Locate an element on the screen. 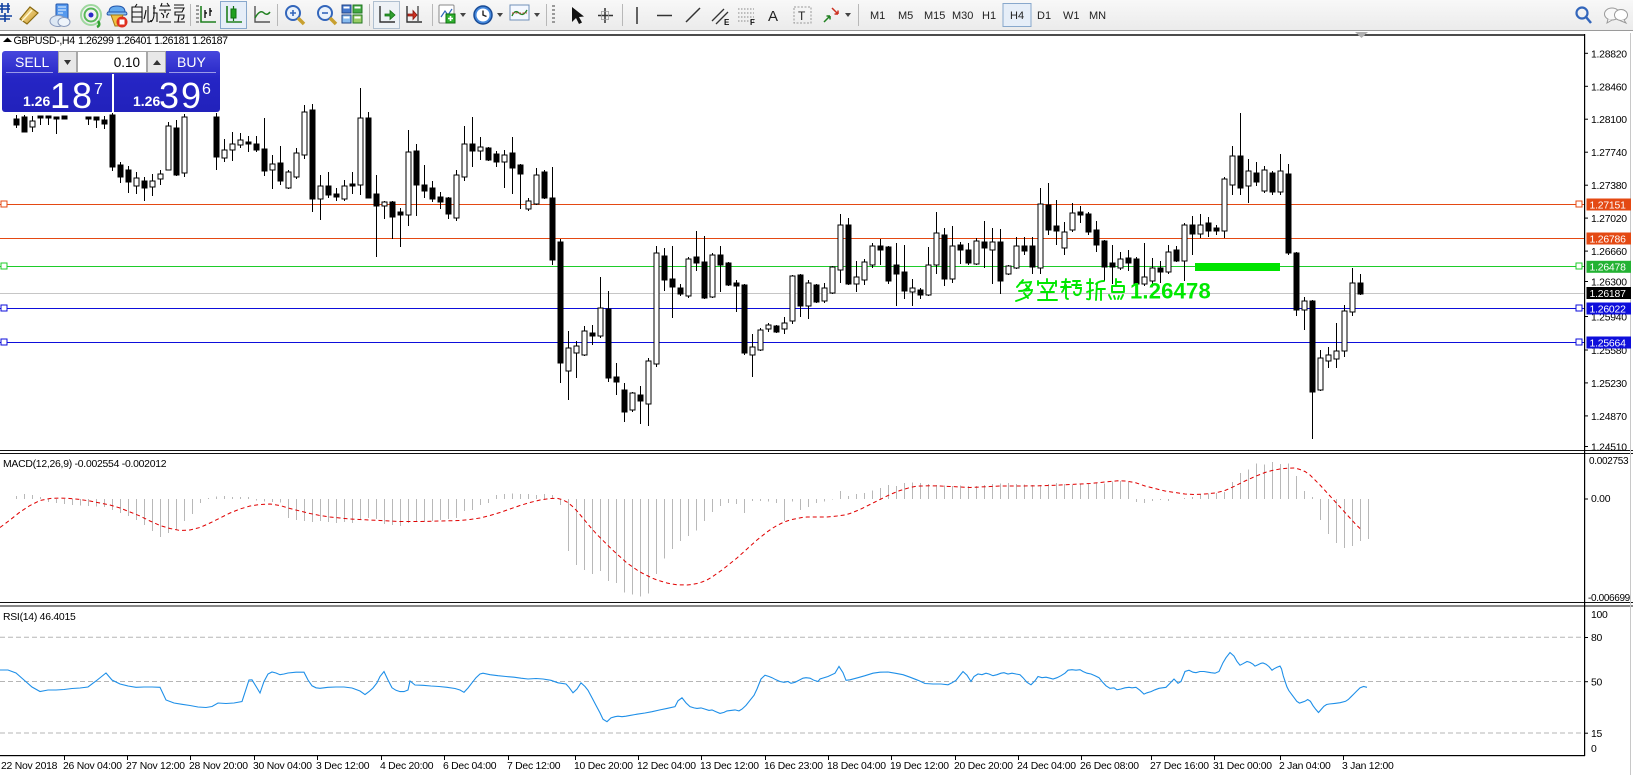 The image size is (1633, 775). svg-text: 20 Dec 20:00 is located at coordinates (983, 766).